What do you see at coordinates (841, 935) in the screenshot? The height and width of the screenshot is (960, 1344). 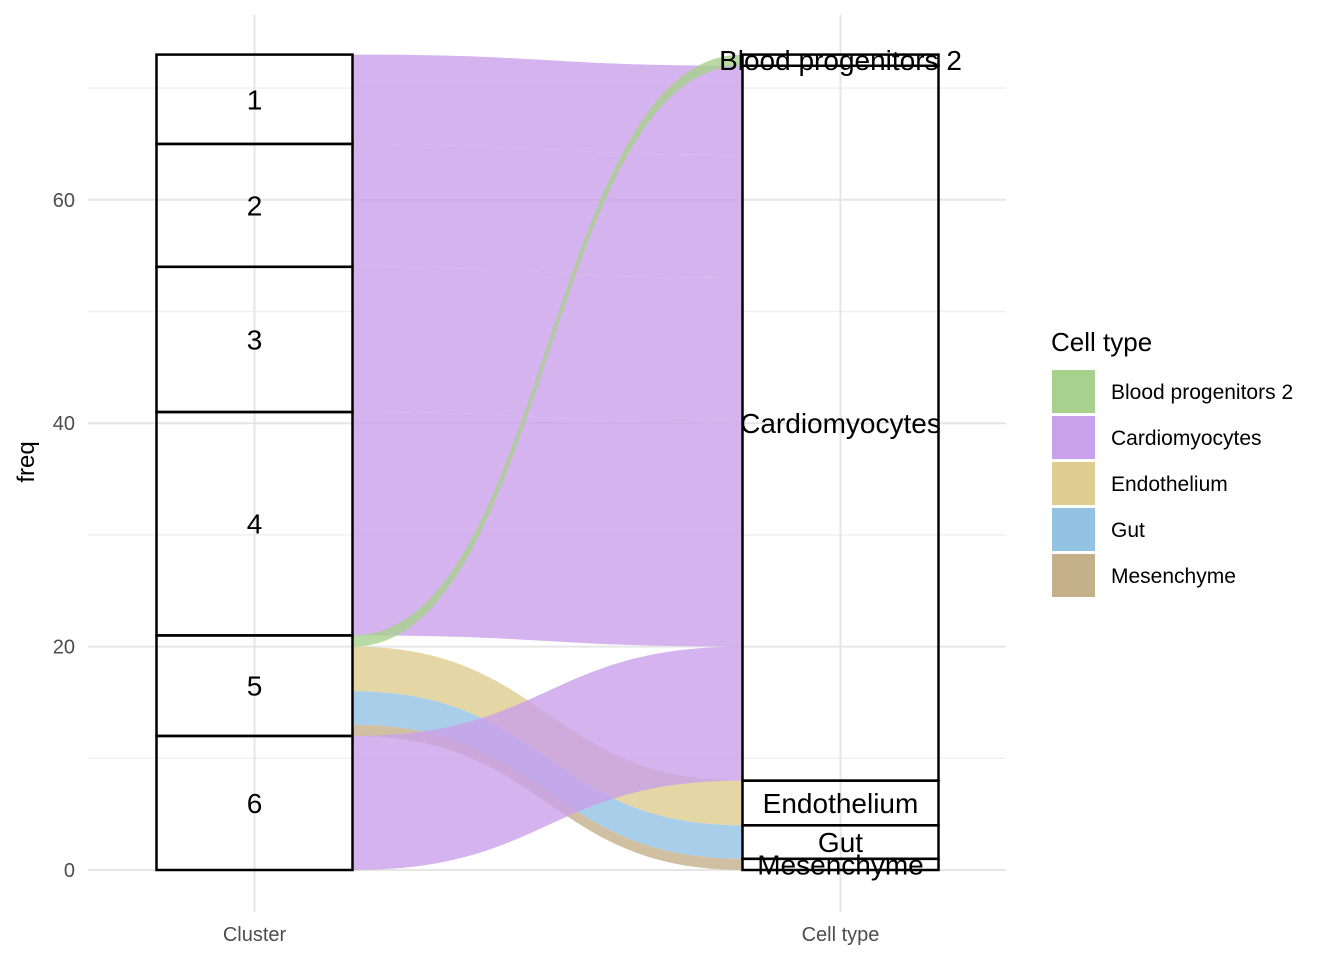 I see `x-axis-label: Cell type` at bounding box center [841, 935].